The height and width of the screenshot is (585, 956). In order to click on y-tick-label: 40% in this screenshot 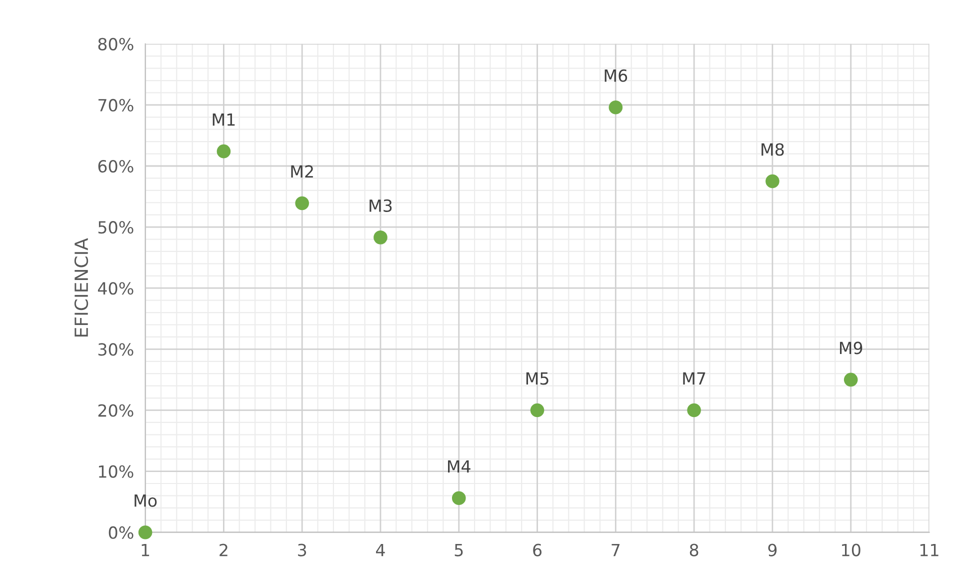, I will do `click(116, 288)`.